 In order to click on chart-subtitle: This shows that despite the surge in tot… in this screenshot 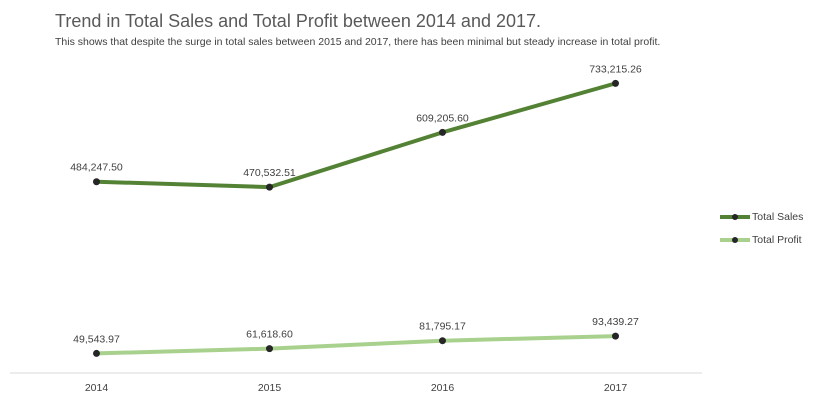, I will do `click(358, 42)`.